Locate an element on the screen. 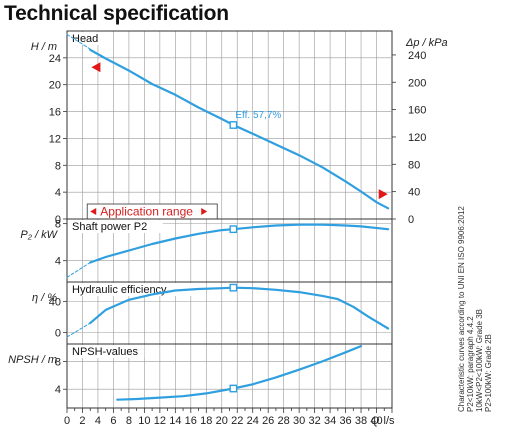  y2-tick-label: 240 is located at coordinates (417, 56).